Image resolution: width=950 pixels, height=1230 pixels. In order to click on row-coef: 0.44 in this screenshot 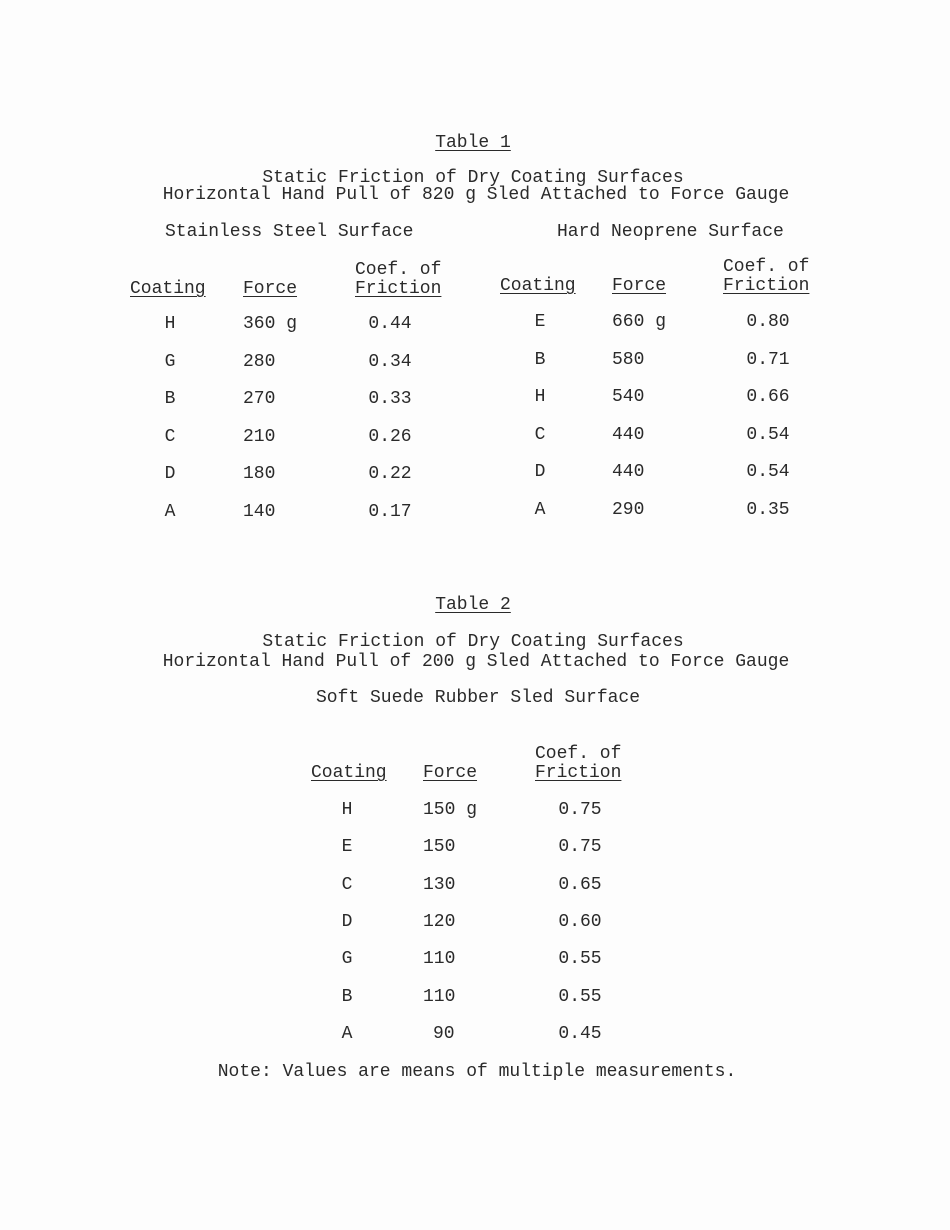, I will do `click(390, 324)`.